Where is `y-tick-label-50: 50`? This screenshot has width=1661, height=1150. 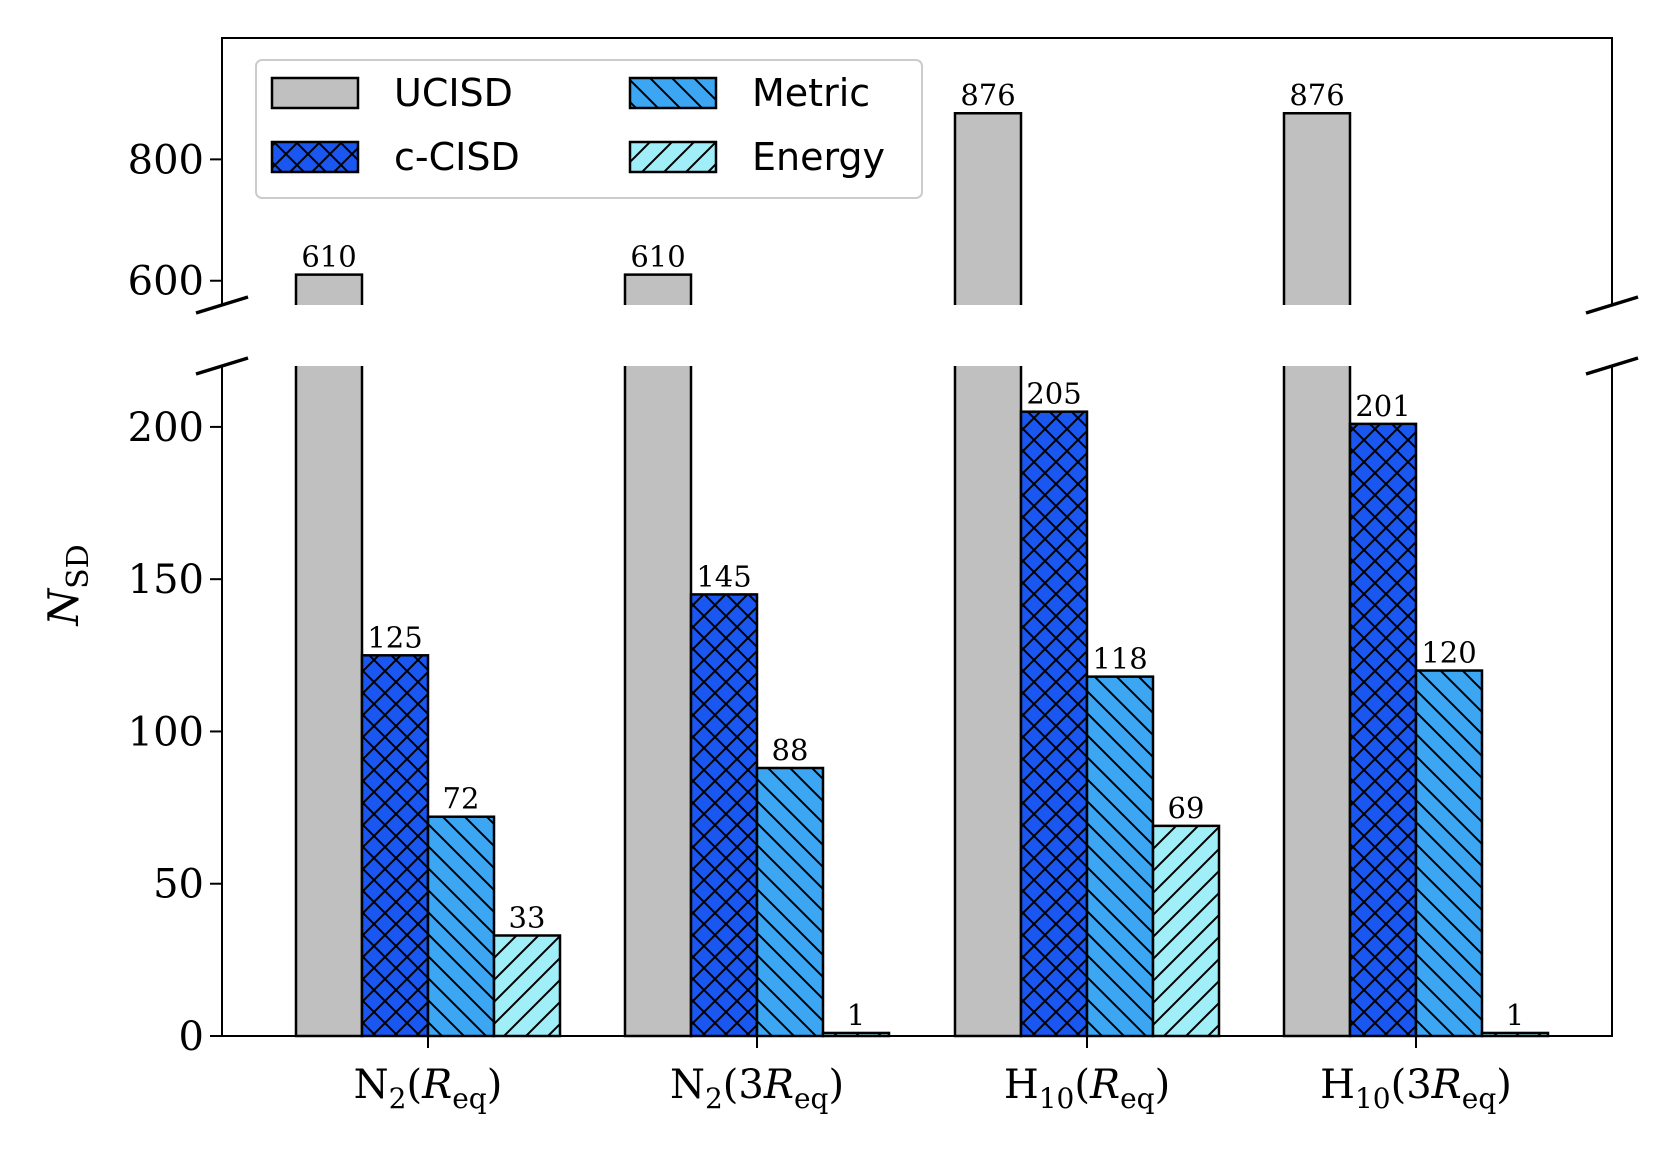 y-tick-label-50: 50 is located at coordinates (178, 885).